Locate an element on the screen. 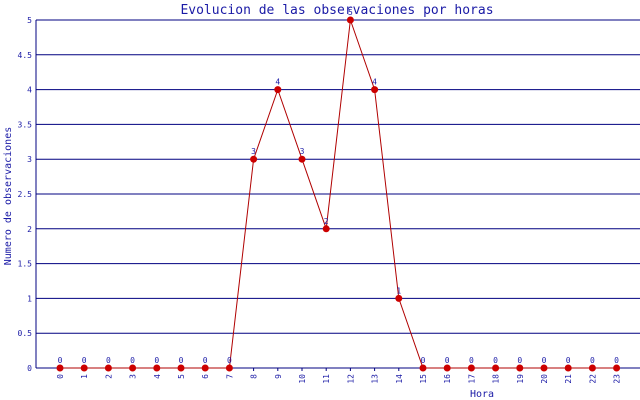 The width and height of the screenshot is (640, 400). x-tick-label: 0 is located at coordinates (60, 376).